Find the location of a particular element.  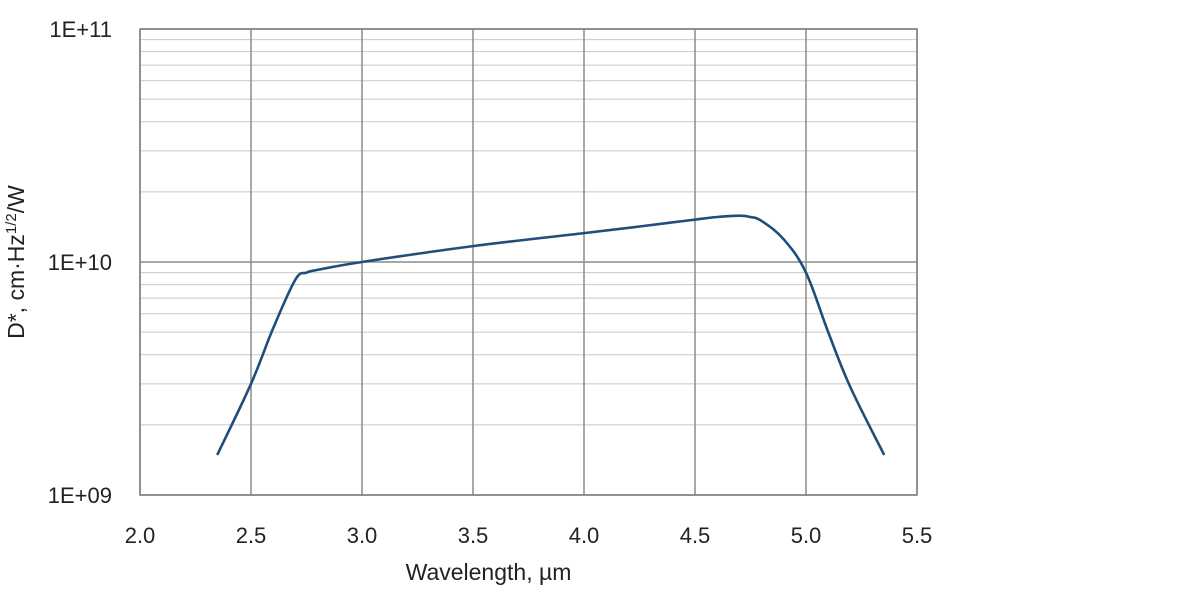

x-tick-labels: 2.0 2.5 3.0 3.5 4.0 4.5 5.0 5.5 is located at coordinates (529, 535).